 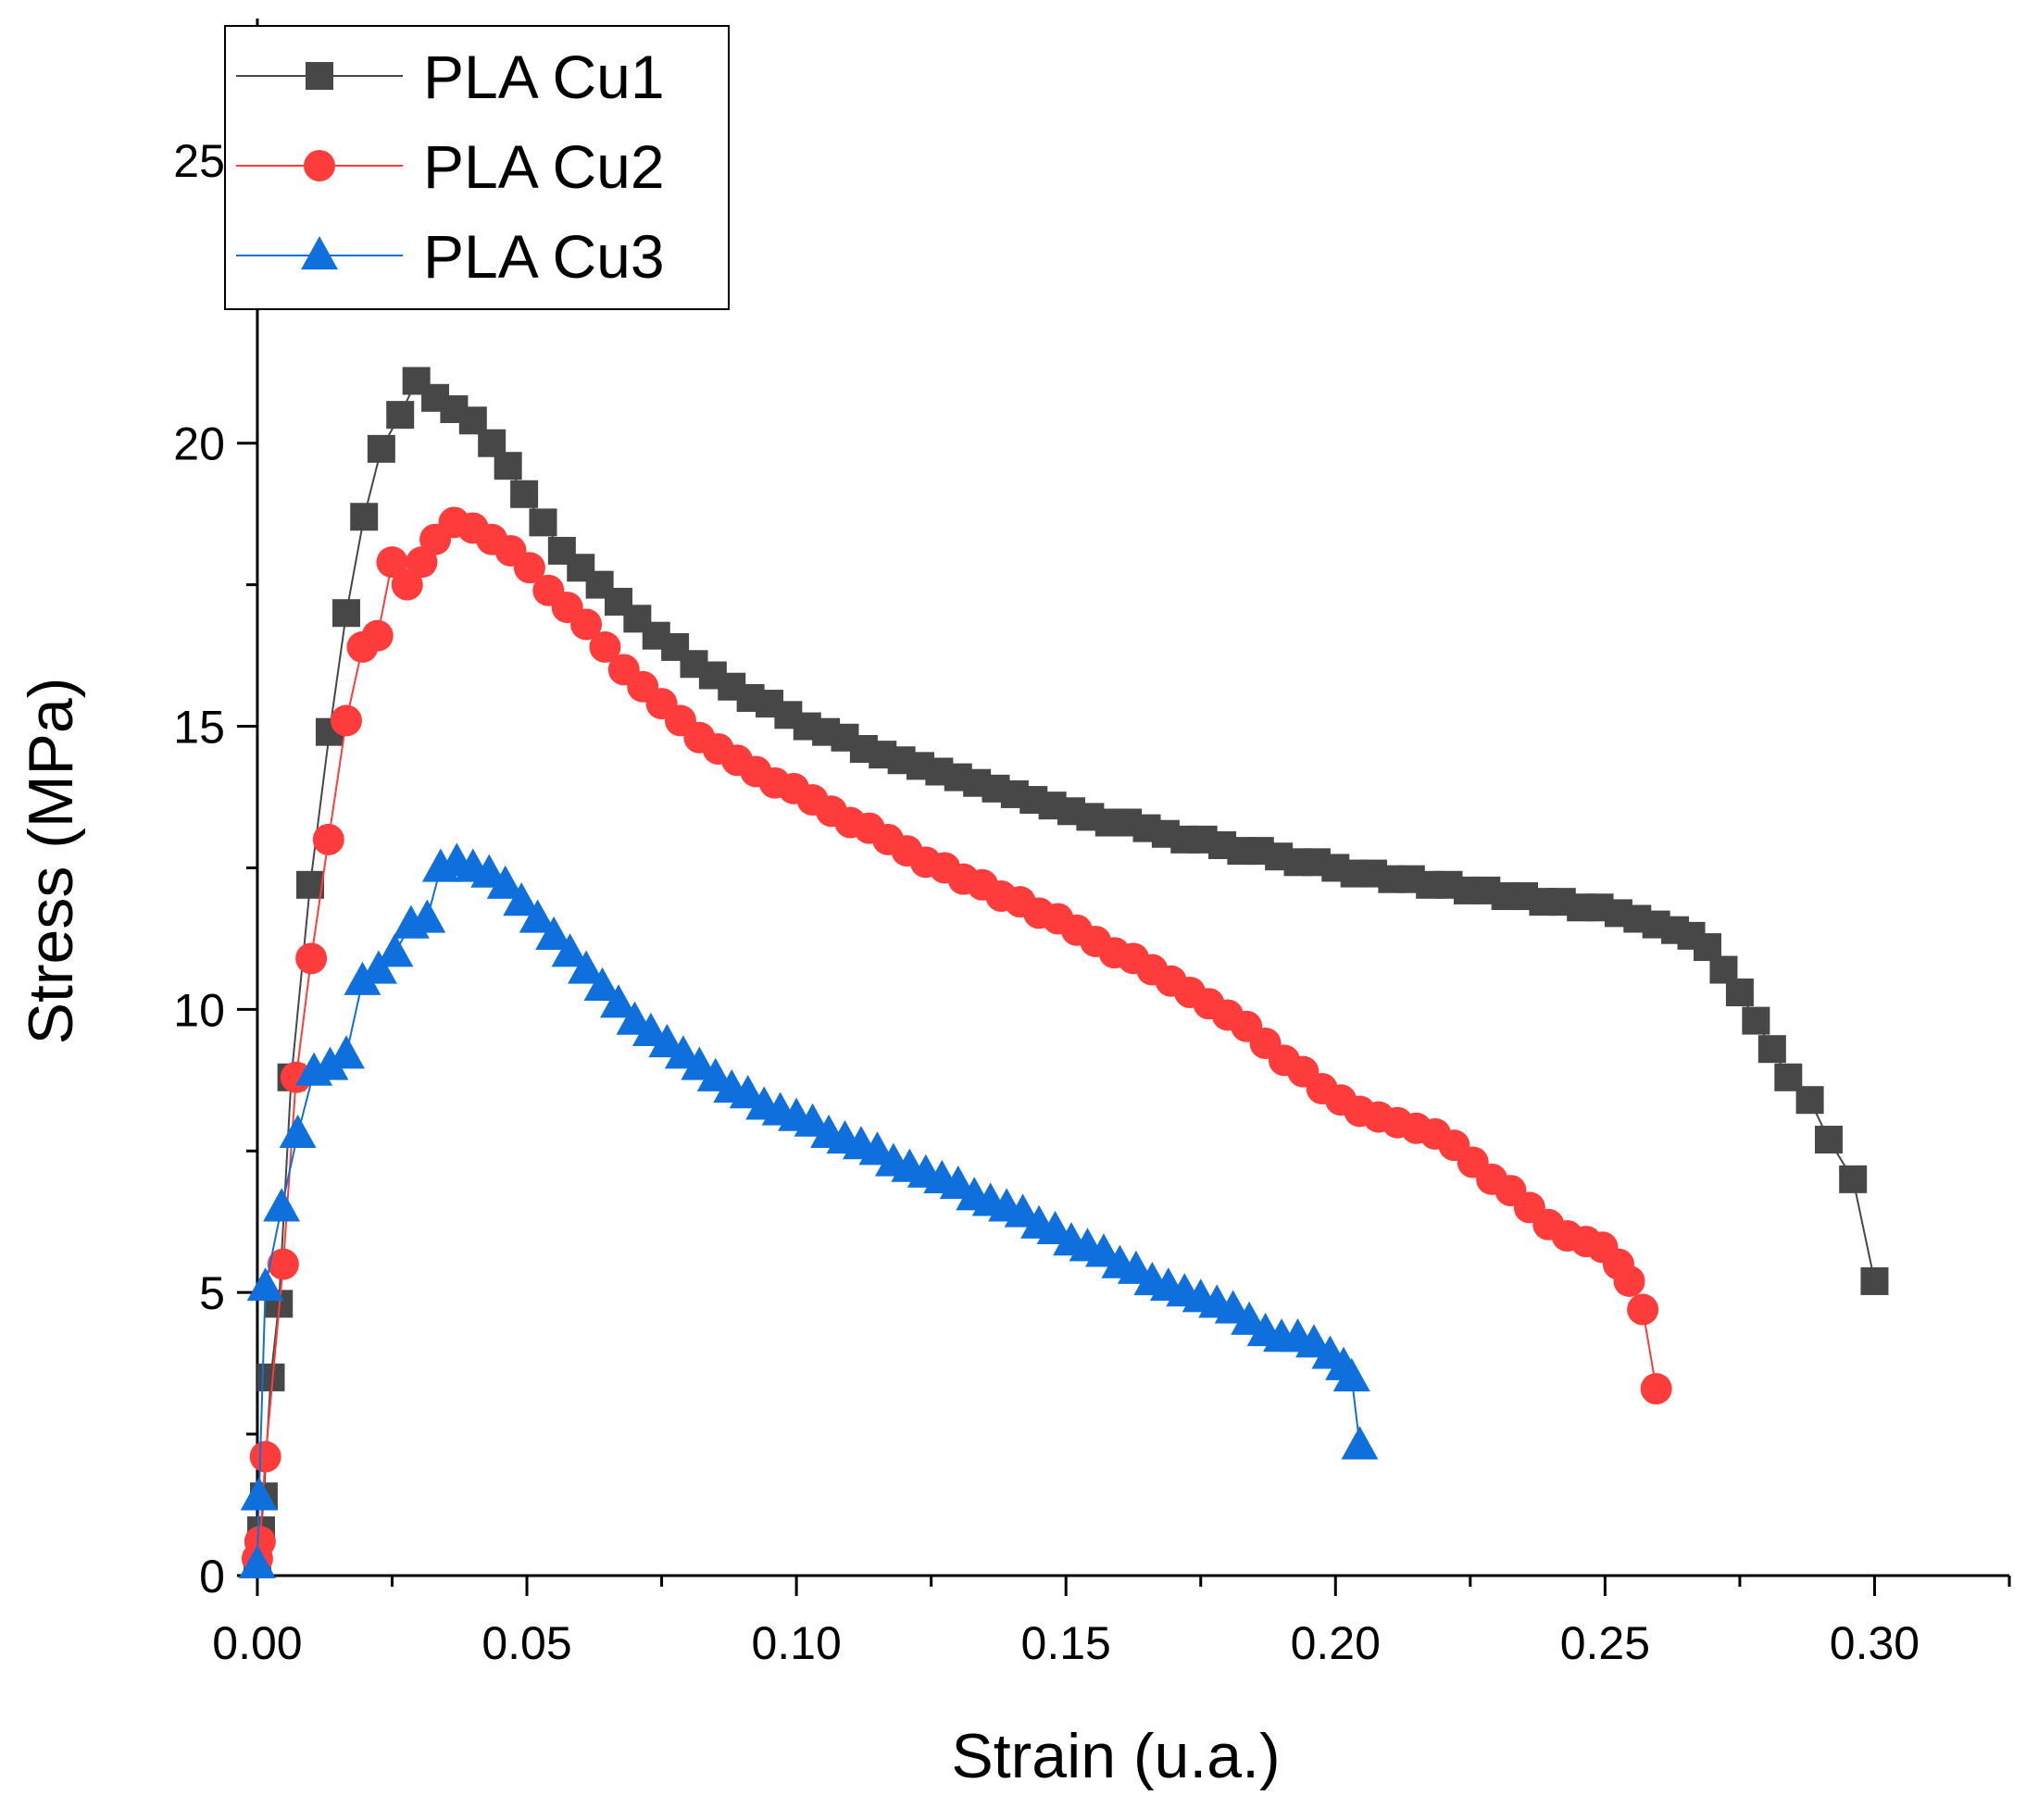 I want to click on legend-label: PLA Cu1, so click(x=544, y=77).